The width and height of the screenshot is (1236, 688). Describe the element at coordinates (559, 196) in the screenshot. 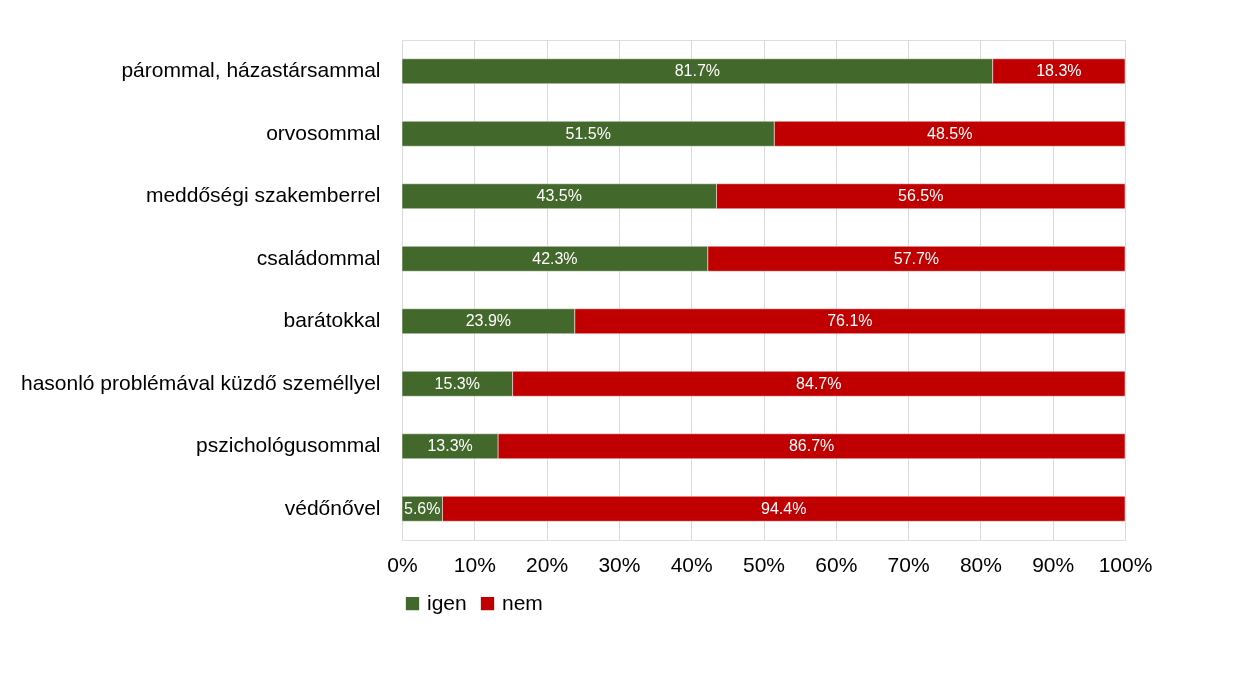

I see `data-label: 43.5%` at that location.